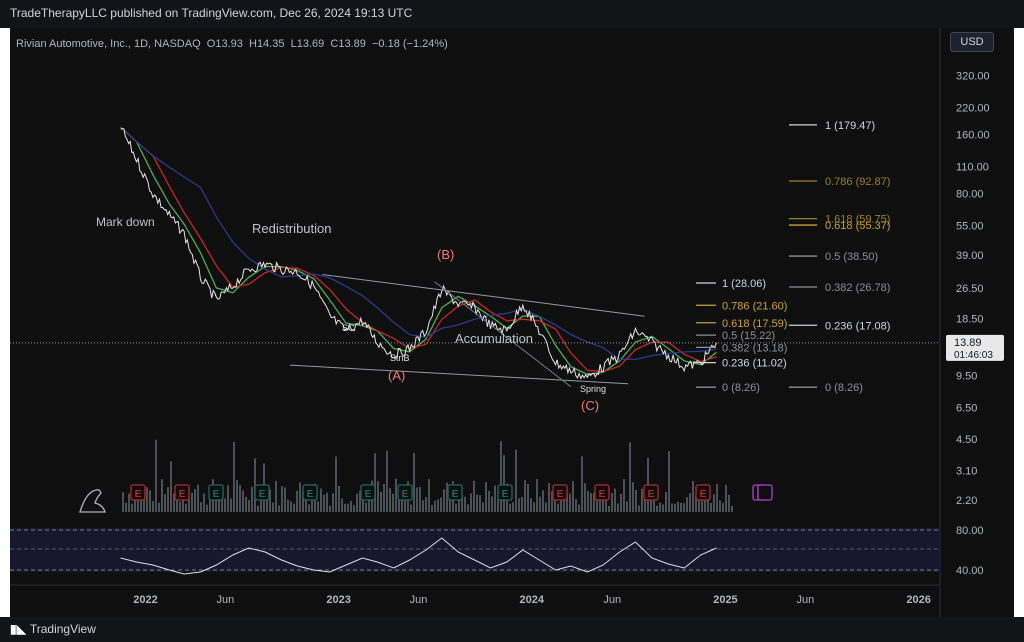  What do you see at coordinates (918, 600) in the screenshot?
I see `time-axis-label: 2026` at bounding box center [918, 600].